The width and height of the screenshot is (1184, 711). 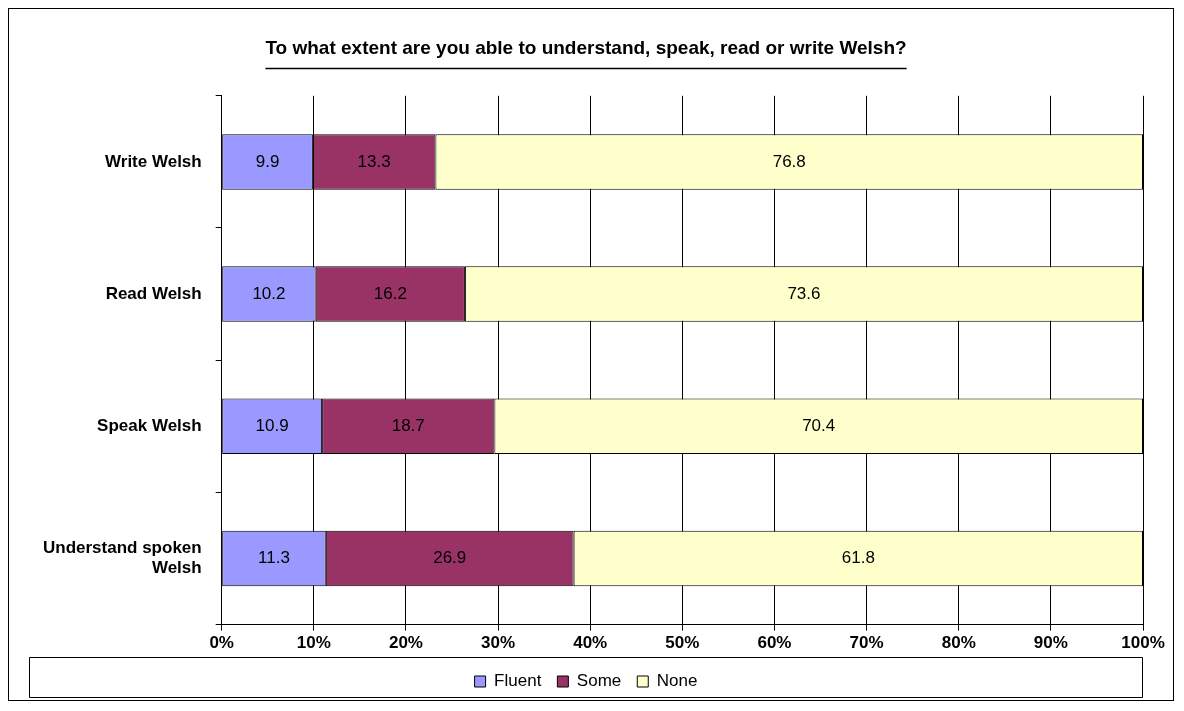 I want to click on legend-label: Some, so click(x=599, y=681).